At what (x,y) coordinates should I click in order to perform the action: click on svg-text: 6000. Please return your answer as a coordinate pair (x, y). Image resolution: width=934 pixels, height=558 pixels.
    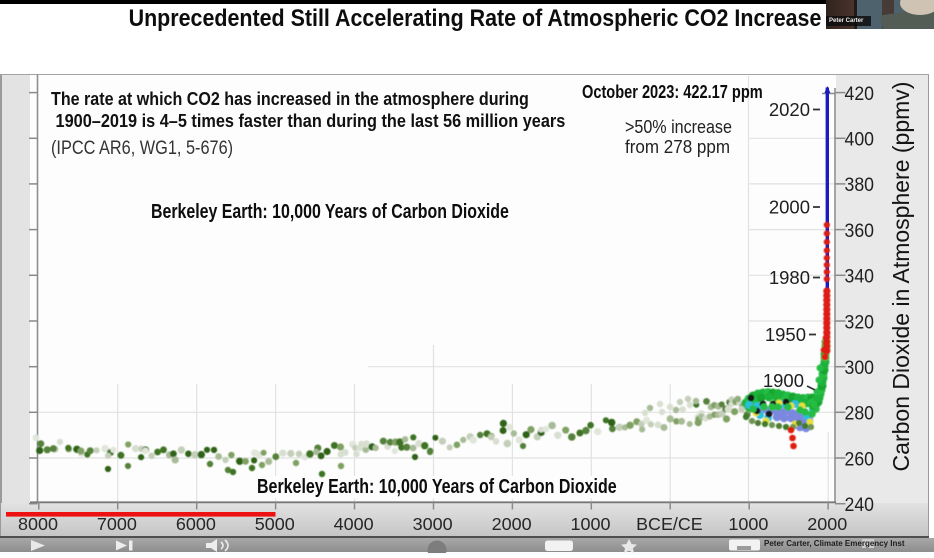
    Looking at the image, I should click on (196, 524).